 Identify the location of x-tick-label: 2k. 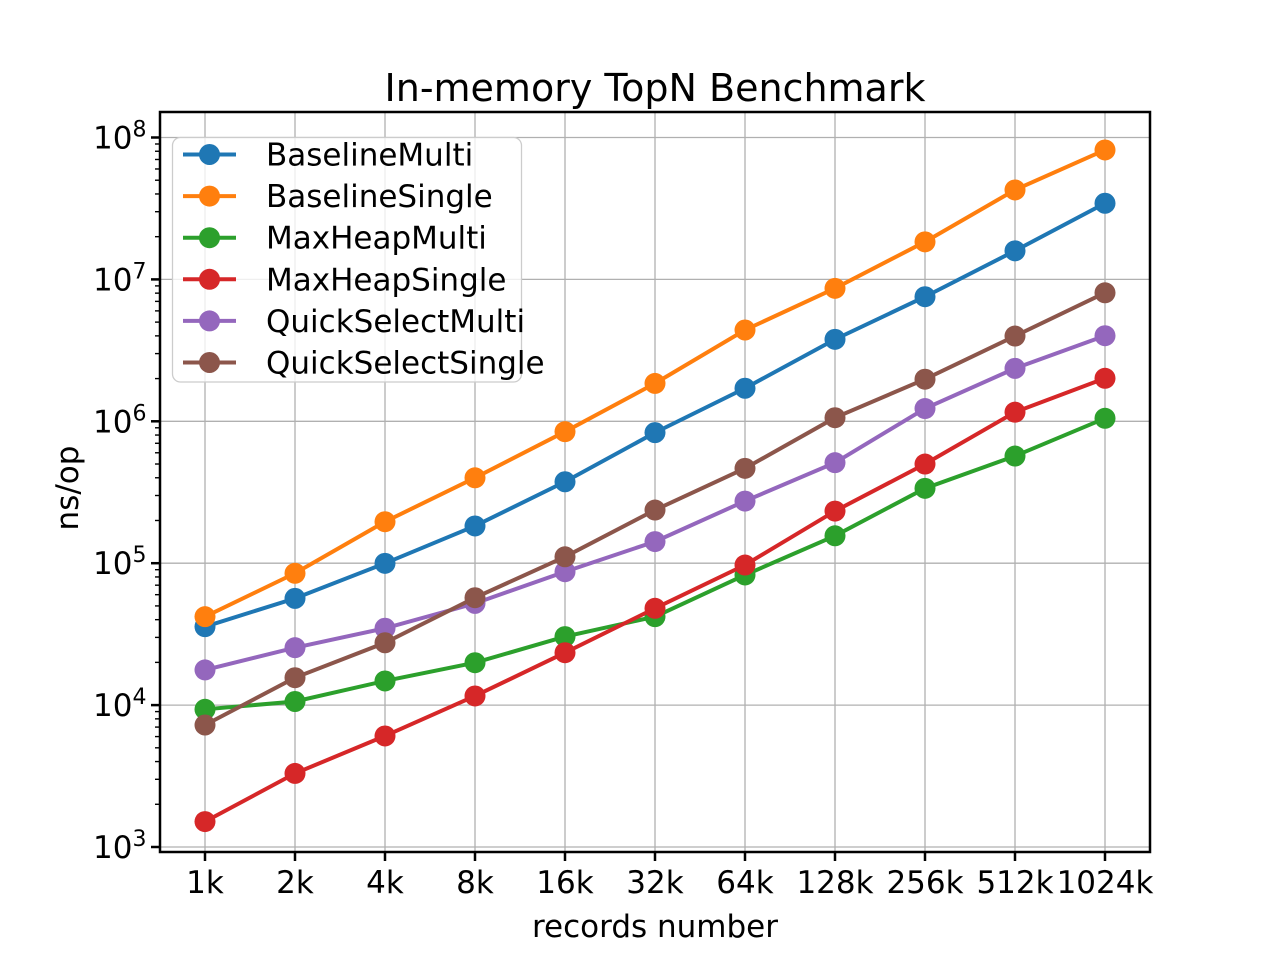
(295, 883).